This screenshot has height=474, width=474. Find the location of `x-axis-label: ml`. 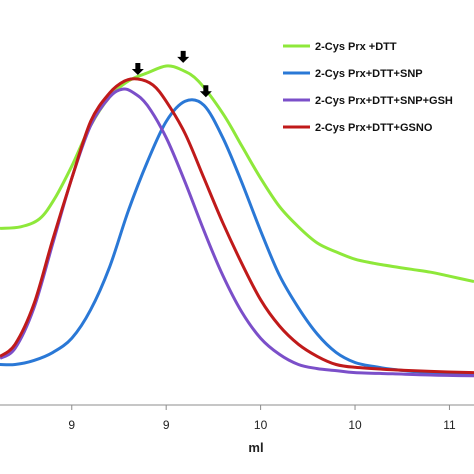

x-axis-label: ml is located at coordinates (255, 447).